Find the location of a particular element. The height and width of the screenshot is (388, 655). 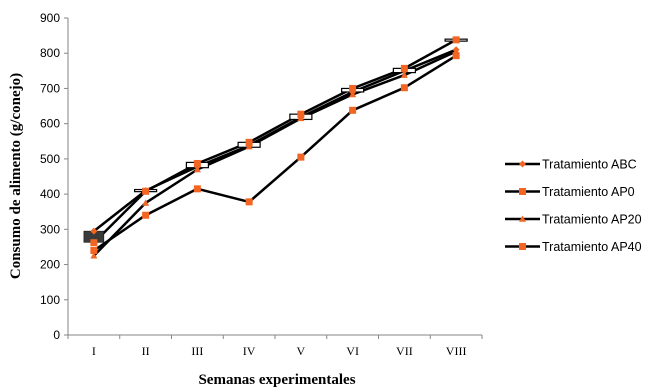

x-tick-label-iv: IV is located at coordinates (249, 351).